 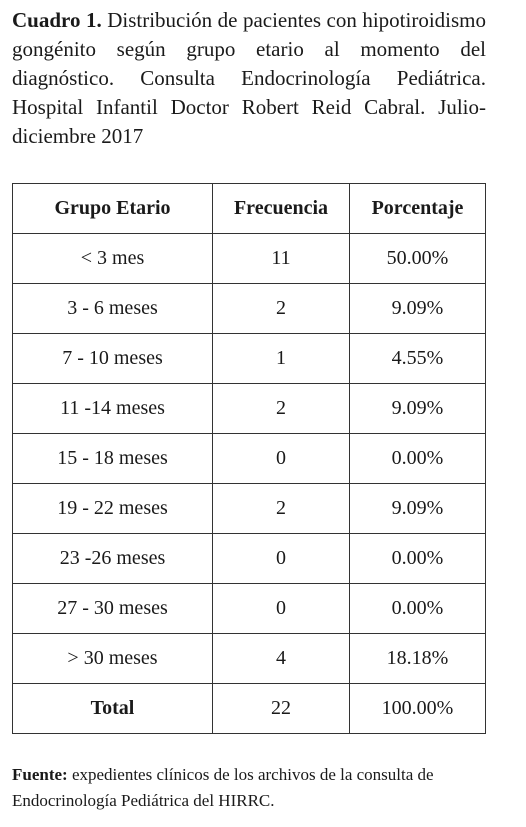 I want to click on total-cell: Total, so click(x=112, y=708).